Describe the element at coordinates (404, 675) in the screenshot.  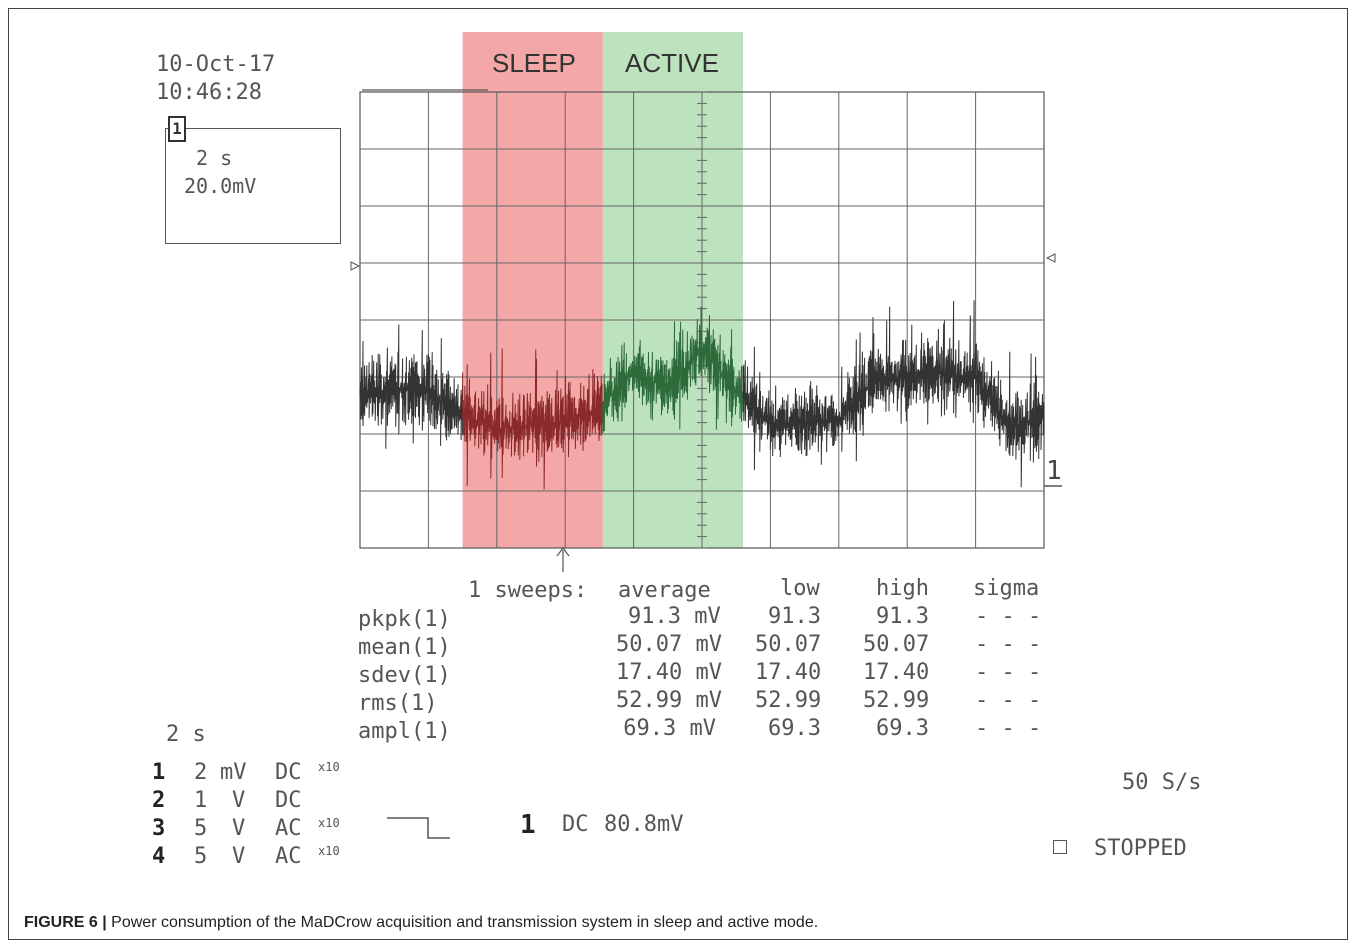
I see `row-name: sdev(1)` at that location.